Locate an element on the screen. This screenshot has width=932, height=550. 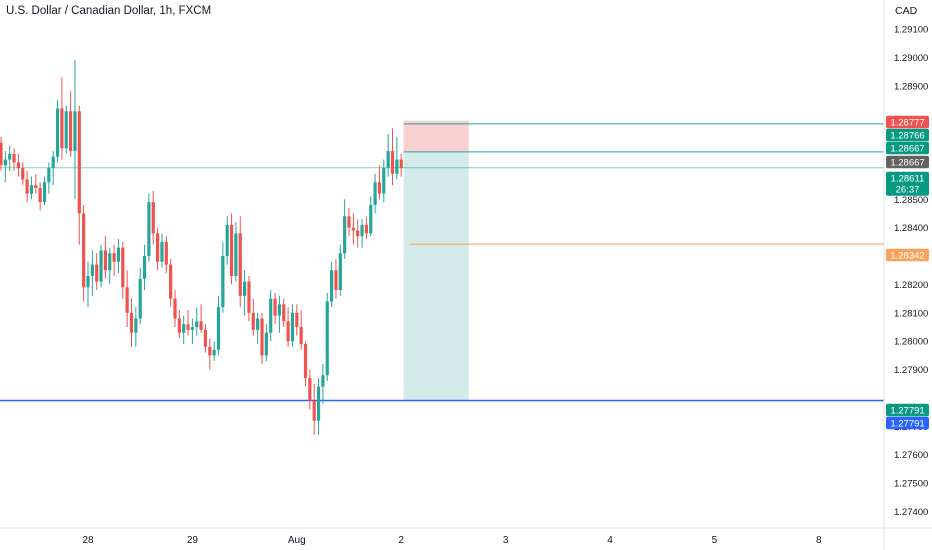
chart-title: U.S. Dollar / Canadian Dollar, 1h, FXCM is located at coordinates (109, 11).